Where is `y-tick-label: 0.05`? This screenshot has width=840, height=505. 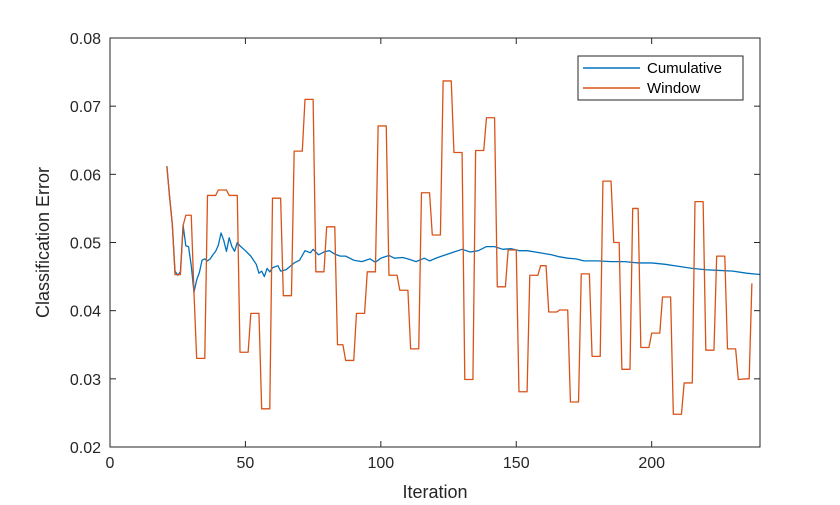 y-tick-label: 0.05 is located at coordinates (85, 244).